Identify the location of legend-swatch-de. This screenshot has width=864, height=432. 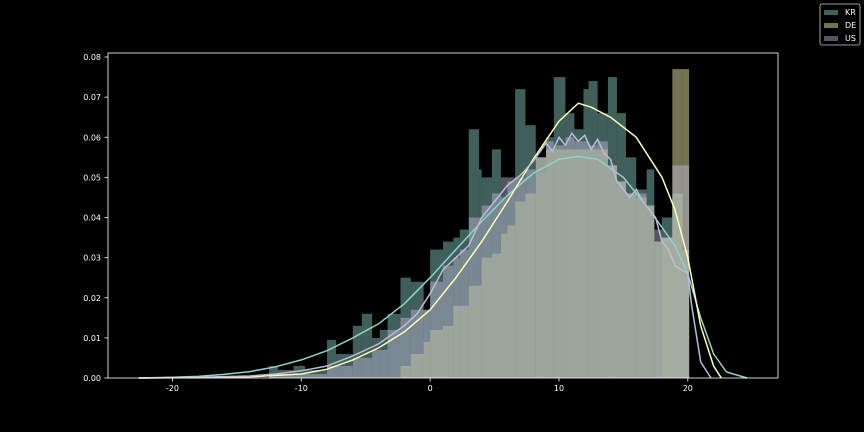
(831, 25).